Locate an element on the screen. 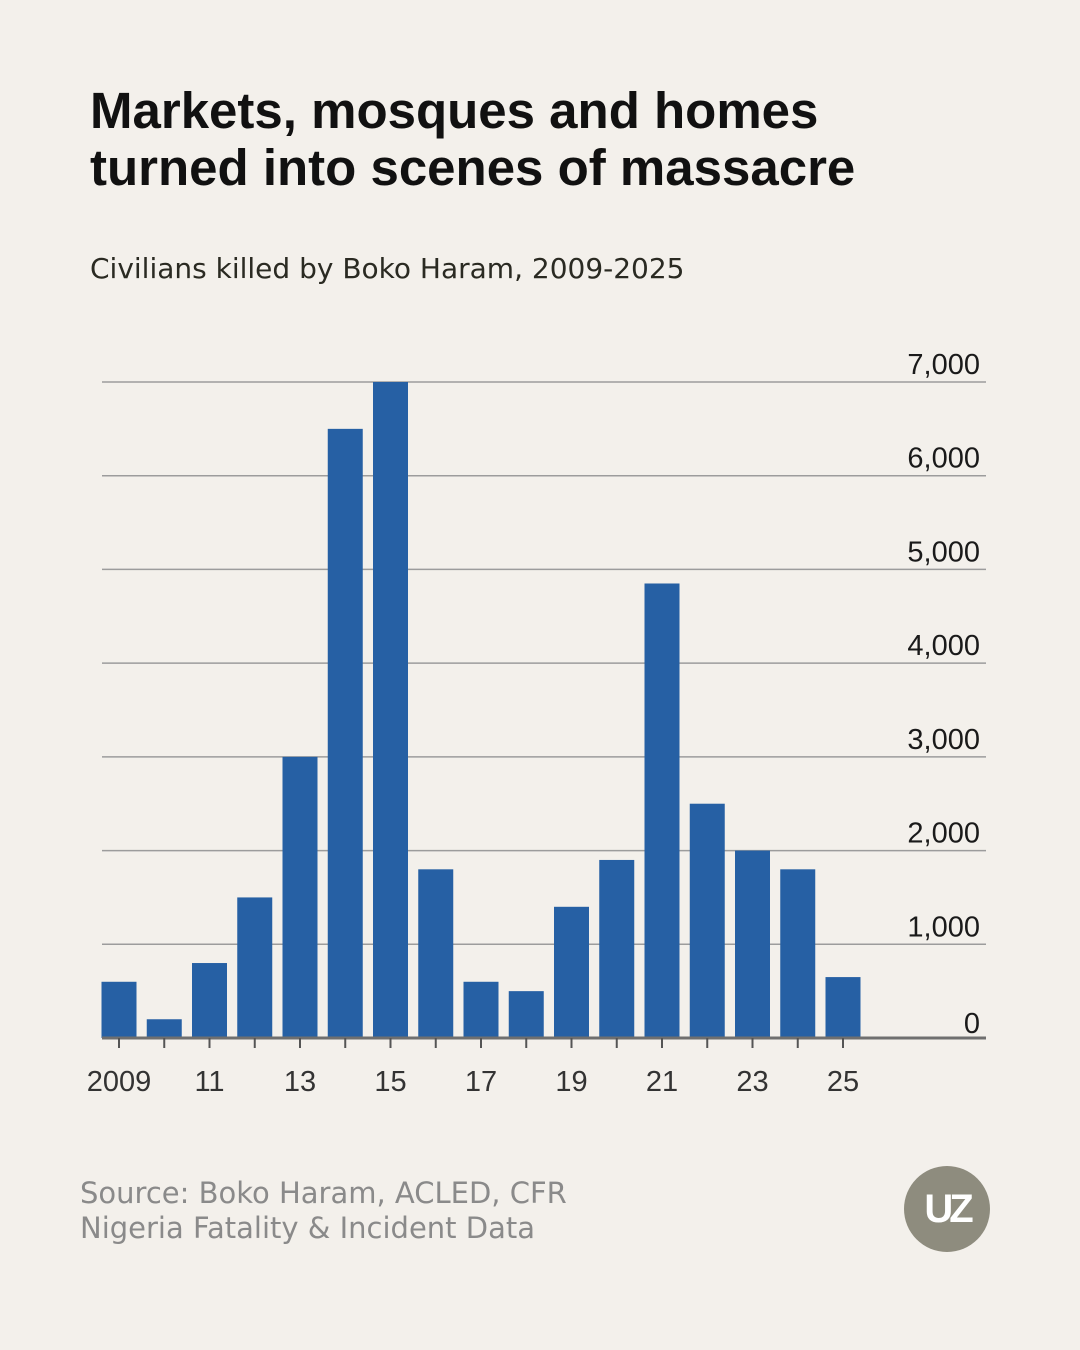 The image size is (1080, 1350). bar-2024 is located at coordinates (798, 953).